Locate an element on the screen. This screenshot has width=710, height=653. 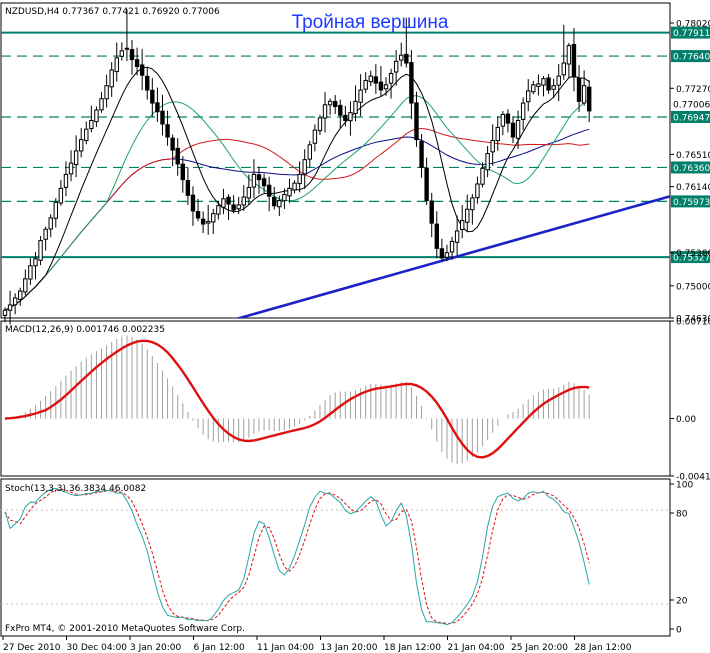
level-label-0: 0.77911 is located at coordinates (691, 34).